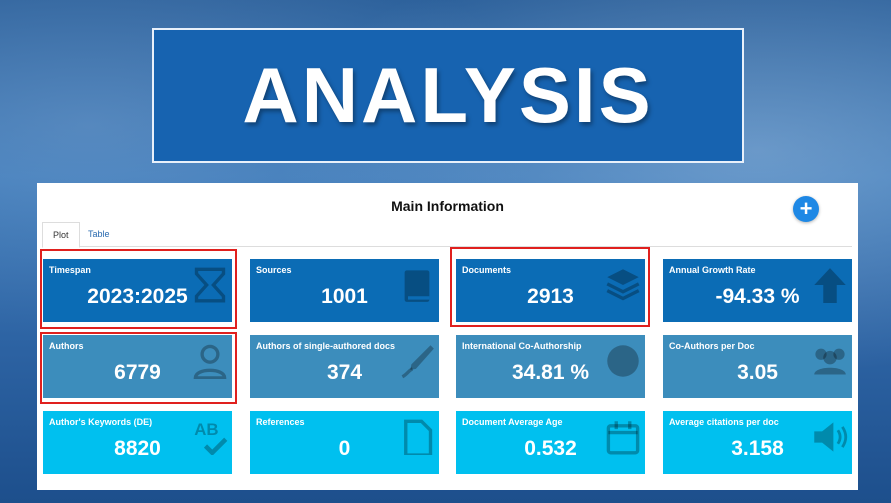 Image resolution: width=891 pixels, height=503 pixels. Describe the element at coordinates (61, 235) in the screenshot. I see `tab: Plot` at that location.